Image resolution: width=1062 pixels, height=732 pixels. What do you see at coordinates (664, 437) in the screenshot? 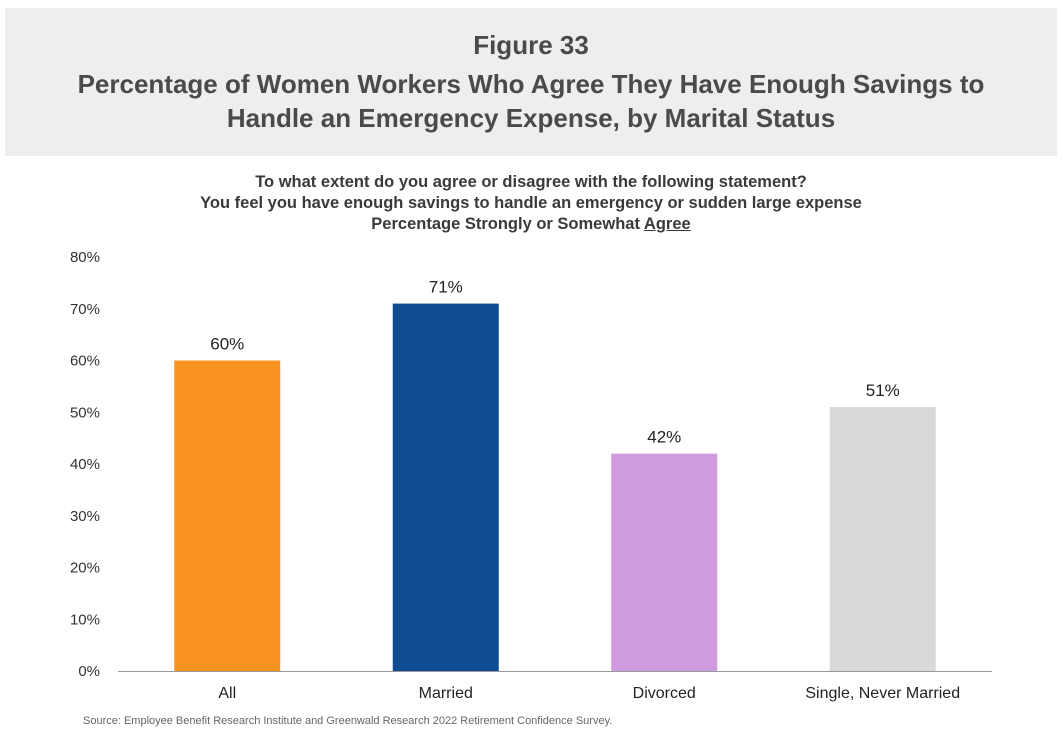
I see `data-label: 42%` at bounding box center [664, 437].